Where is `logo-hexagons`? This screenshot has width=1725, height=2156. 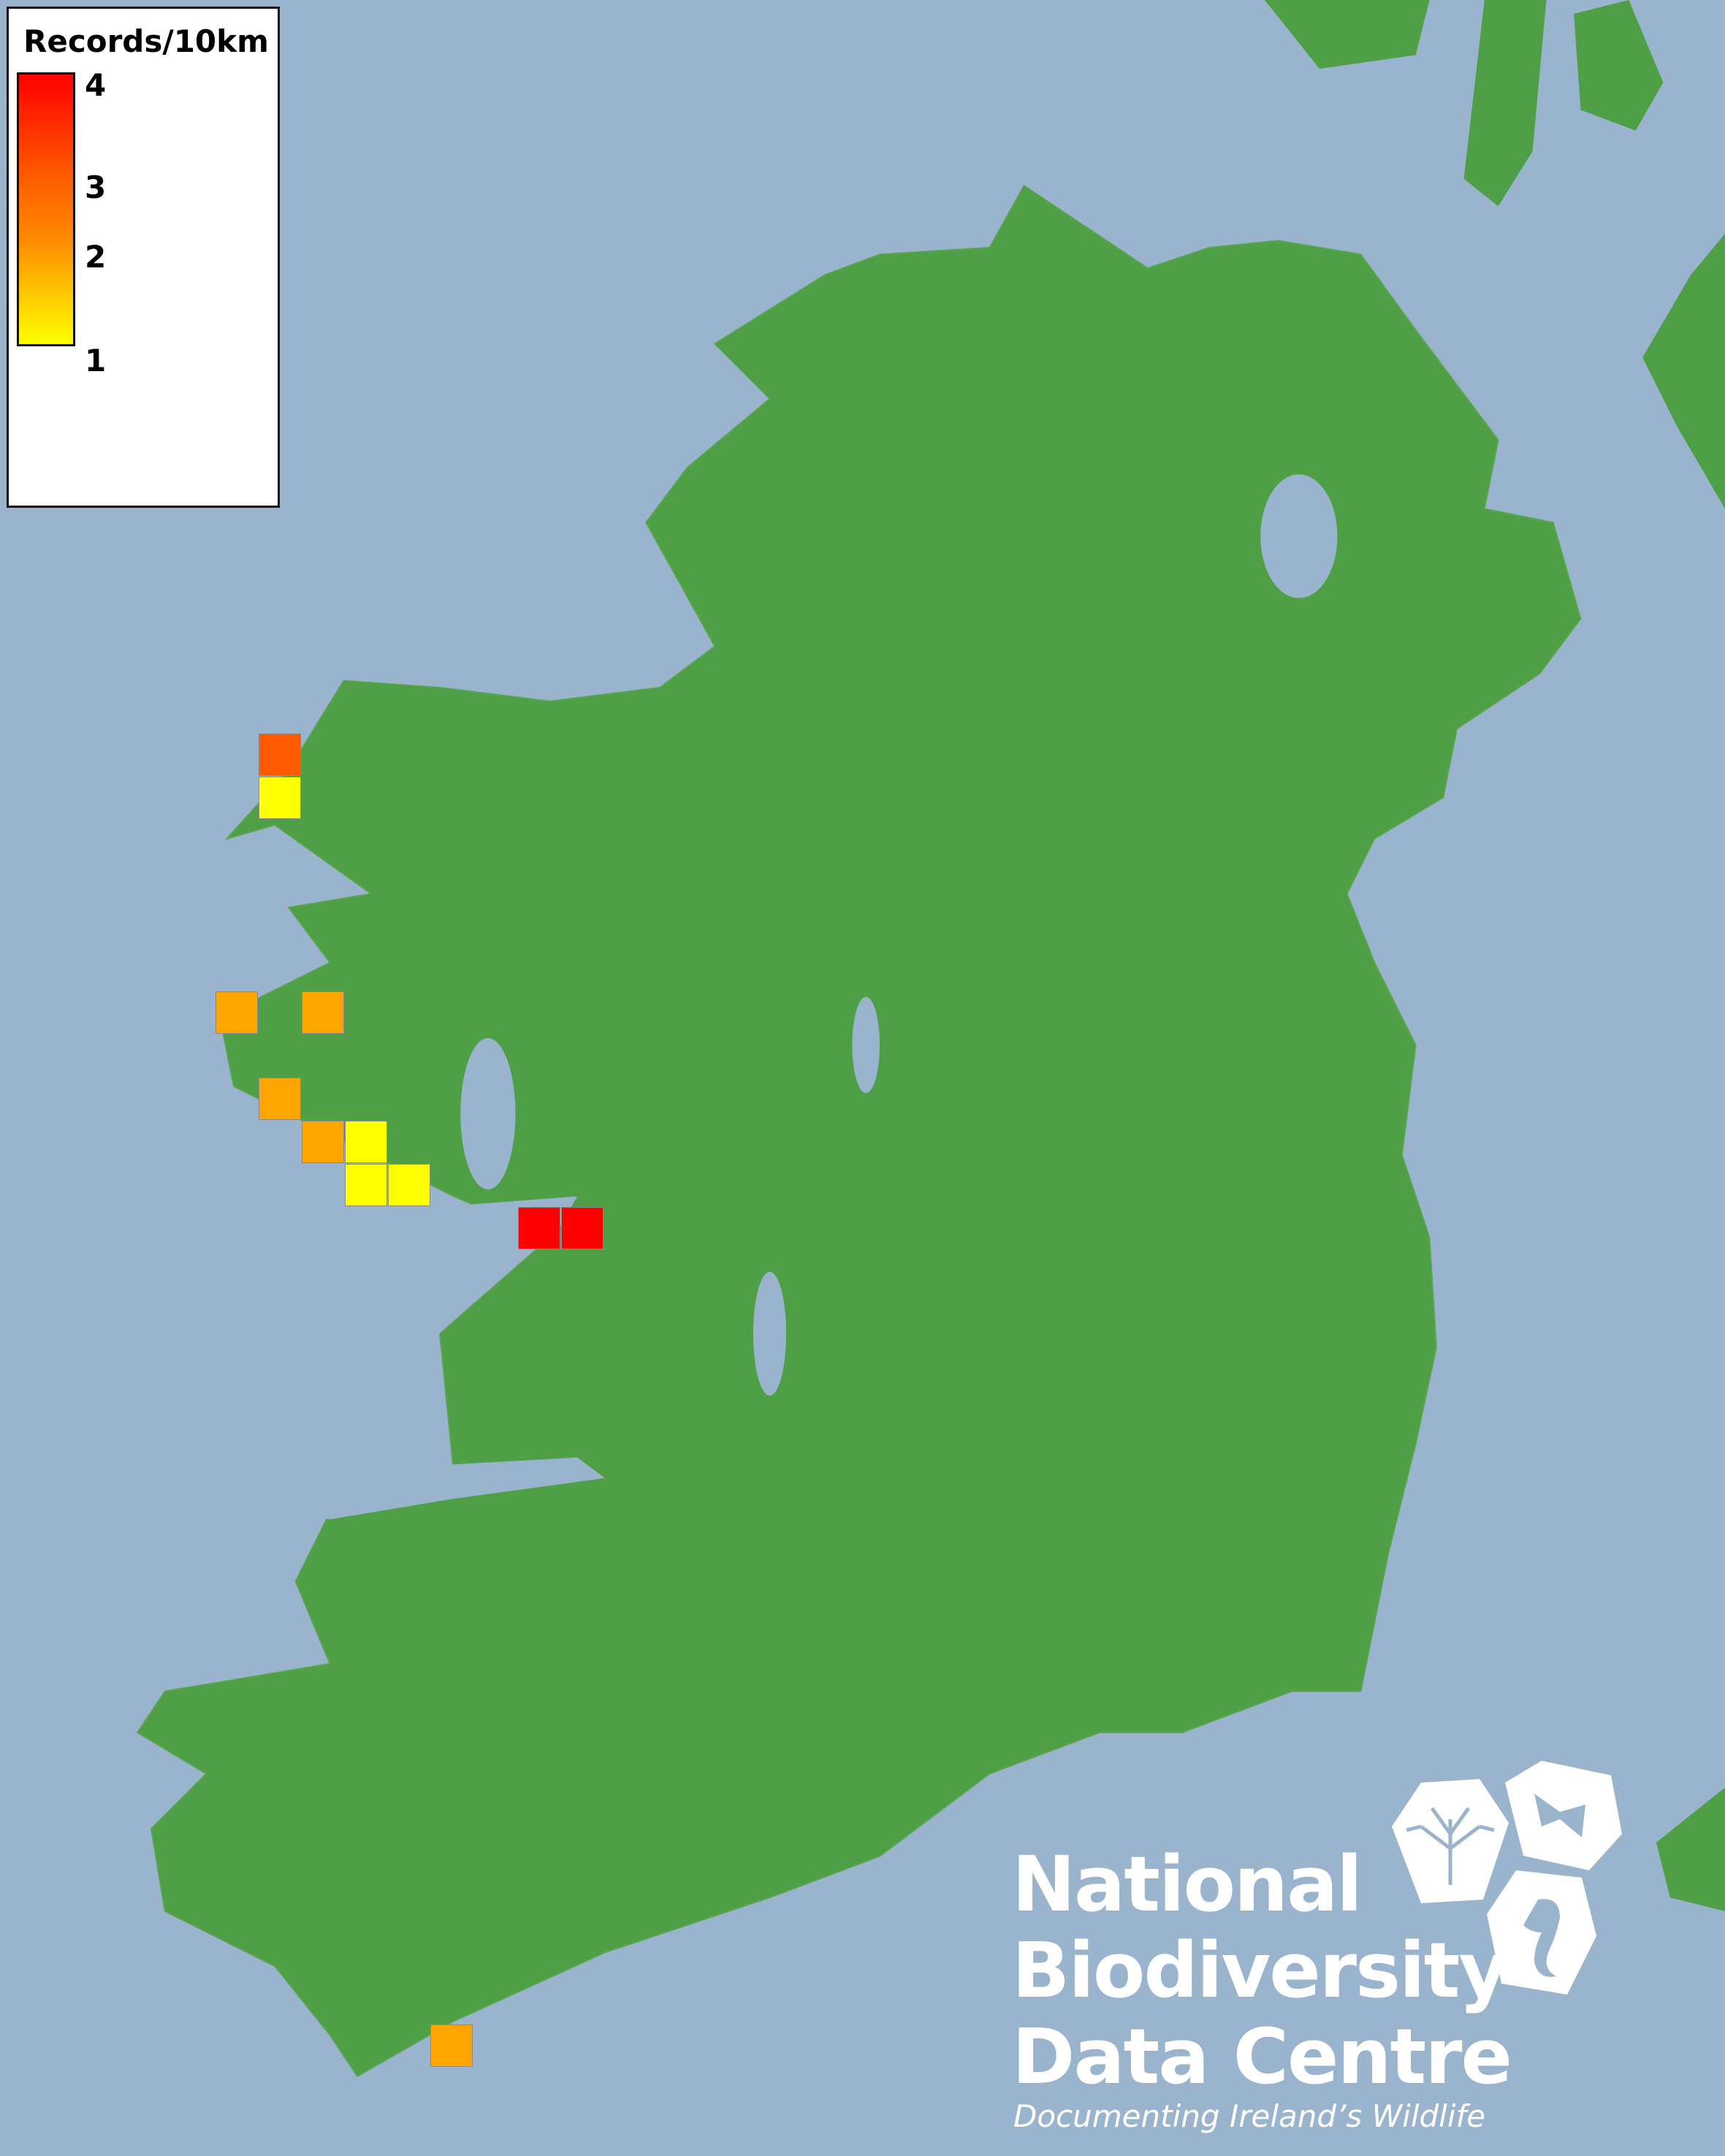 logo-hexagons is located at coordinates (1507, 1878).